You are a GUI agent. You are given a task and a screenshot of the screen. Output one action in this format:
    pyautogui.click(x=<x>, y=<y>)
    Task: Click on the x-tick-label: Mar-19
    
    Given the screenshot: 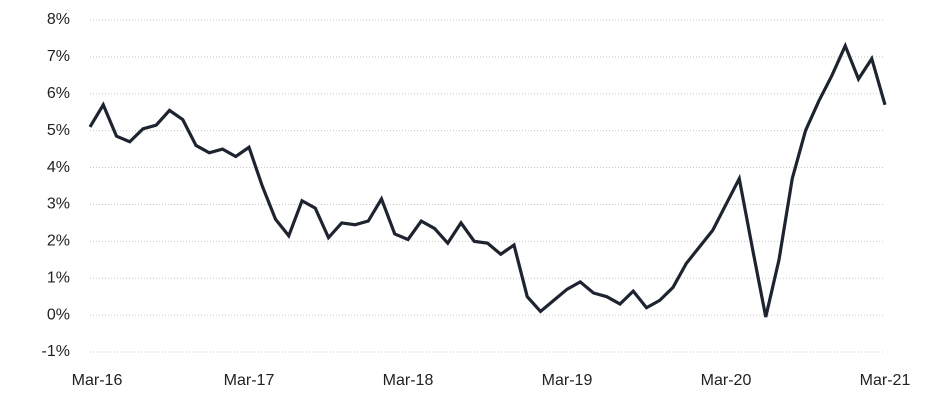 What is the action you would take?
    pyautogui.click(x=567, y=380)
    